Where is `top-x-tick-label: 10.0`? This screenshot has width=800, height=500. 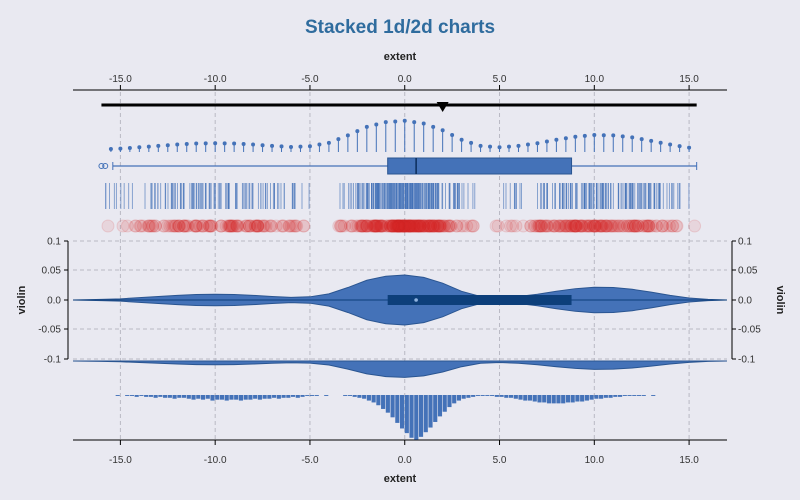 top-x-tick-label: 10.0 is located at coordinates (595, 79).